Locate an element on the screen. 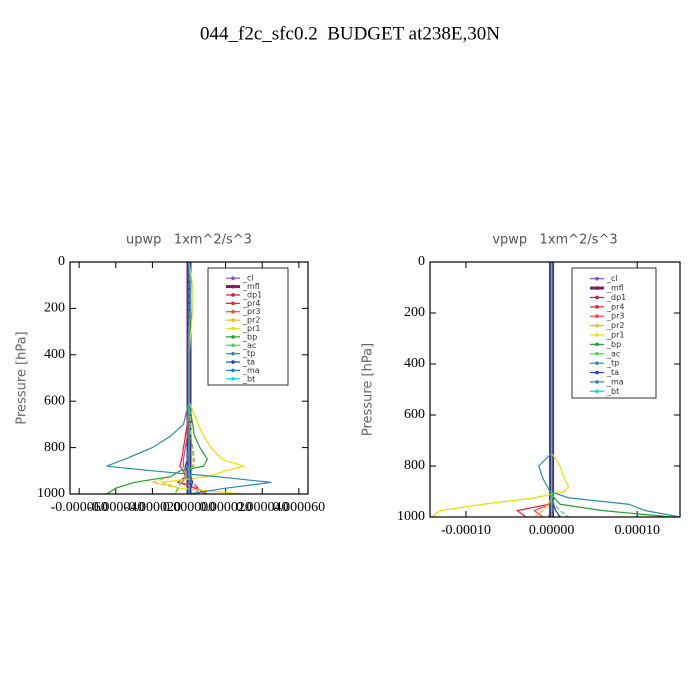 This screenshot has width=700, height=700. panel-title: vpwp 1xm^2/s^3 is located at coordinates (554, 240).